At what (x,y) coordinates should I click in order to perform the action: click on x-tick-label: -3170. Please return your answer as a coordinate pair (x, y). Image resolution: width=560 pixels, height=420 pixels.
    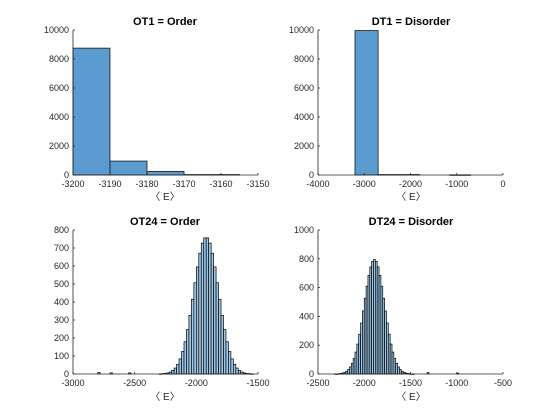
    Looking at the image, I should click on (183, 184).